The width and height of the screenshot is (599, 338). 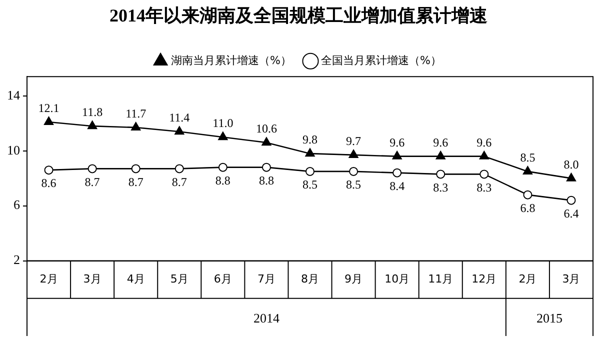 What do you see at coordinates (397, 279) in the screenshot?
I see `x-tick-label: 10月` at bounding box center [397, 279].